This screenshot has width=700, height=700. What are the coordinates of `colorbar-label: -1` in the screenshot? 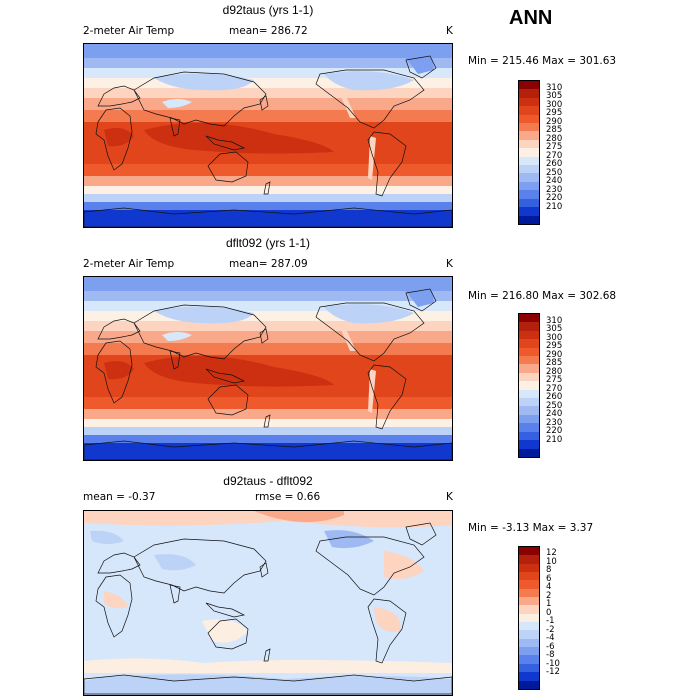 It's located at (550, 621).